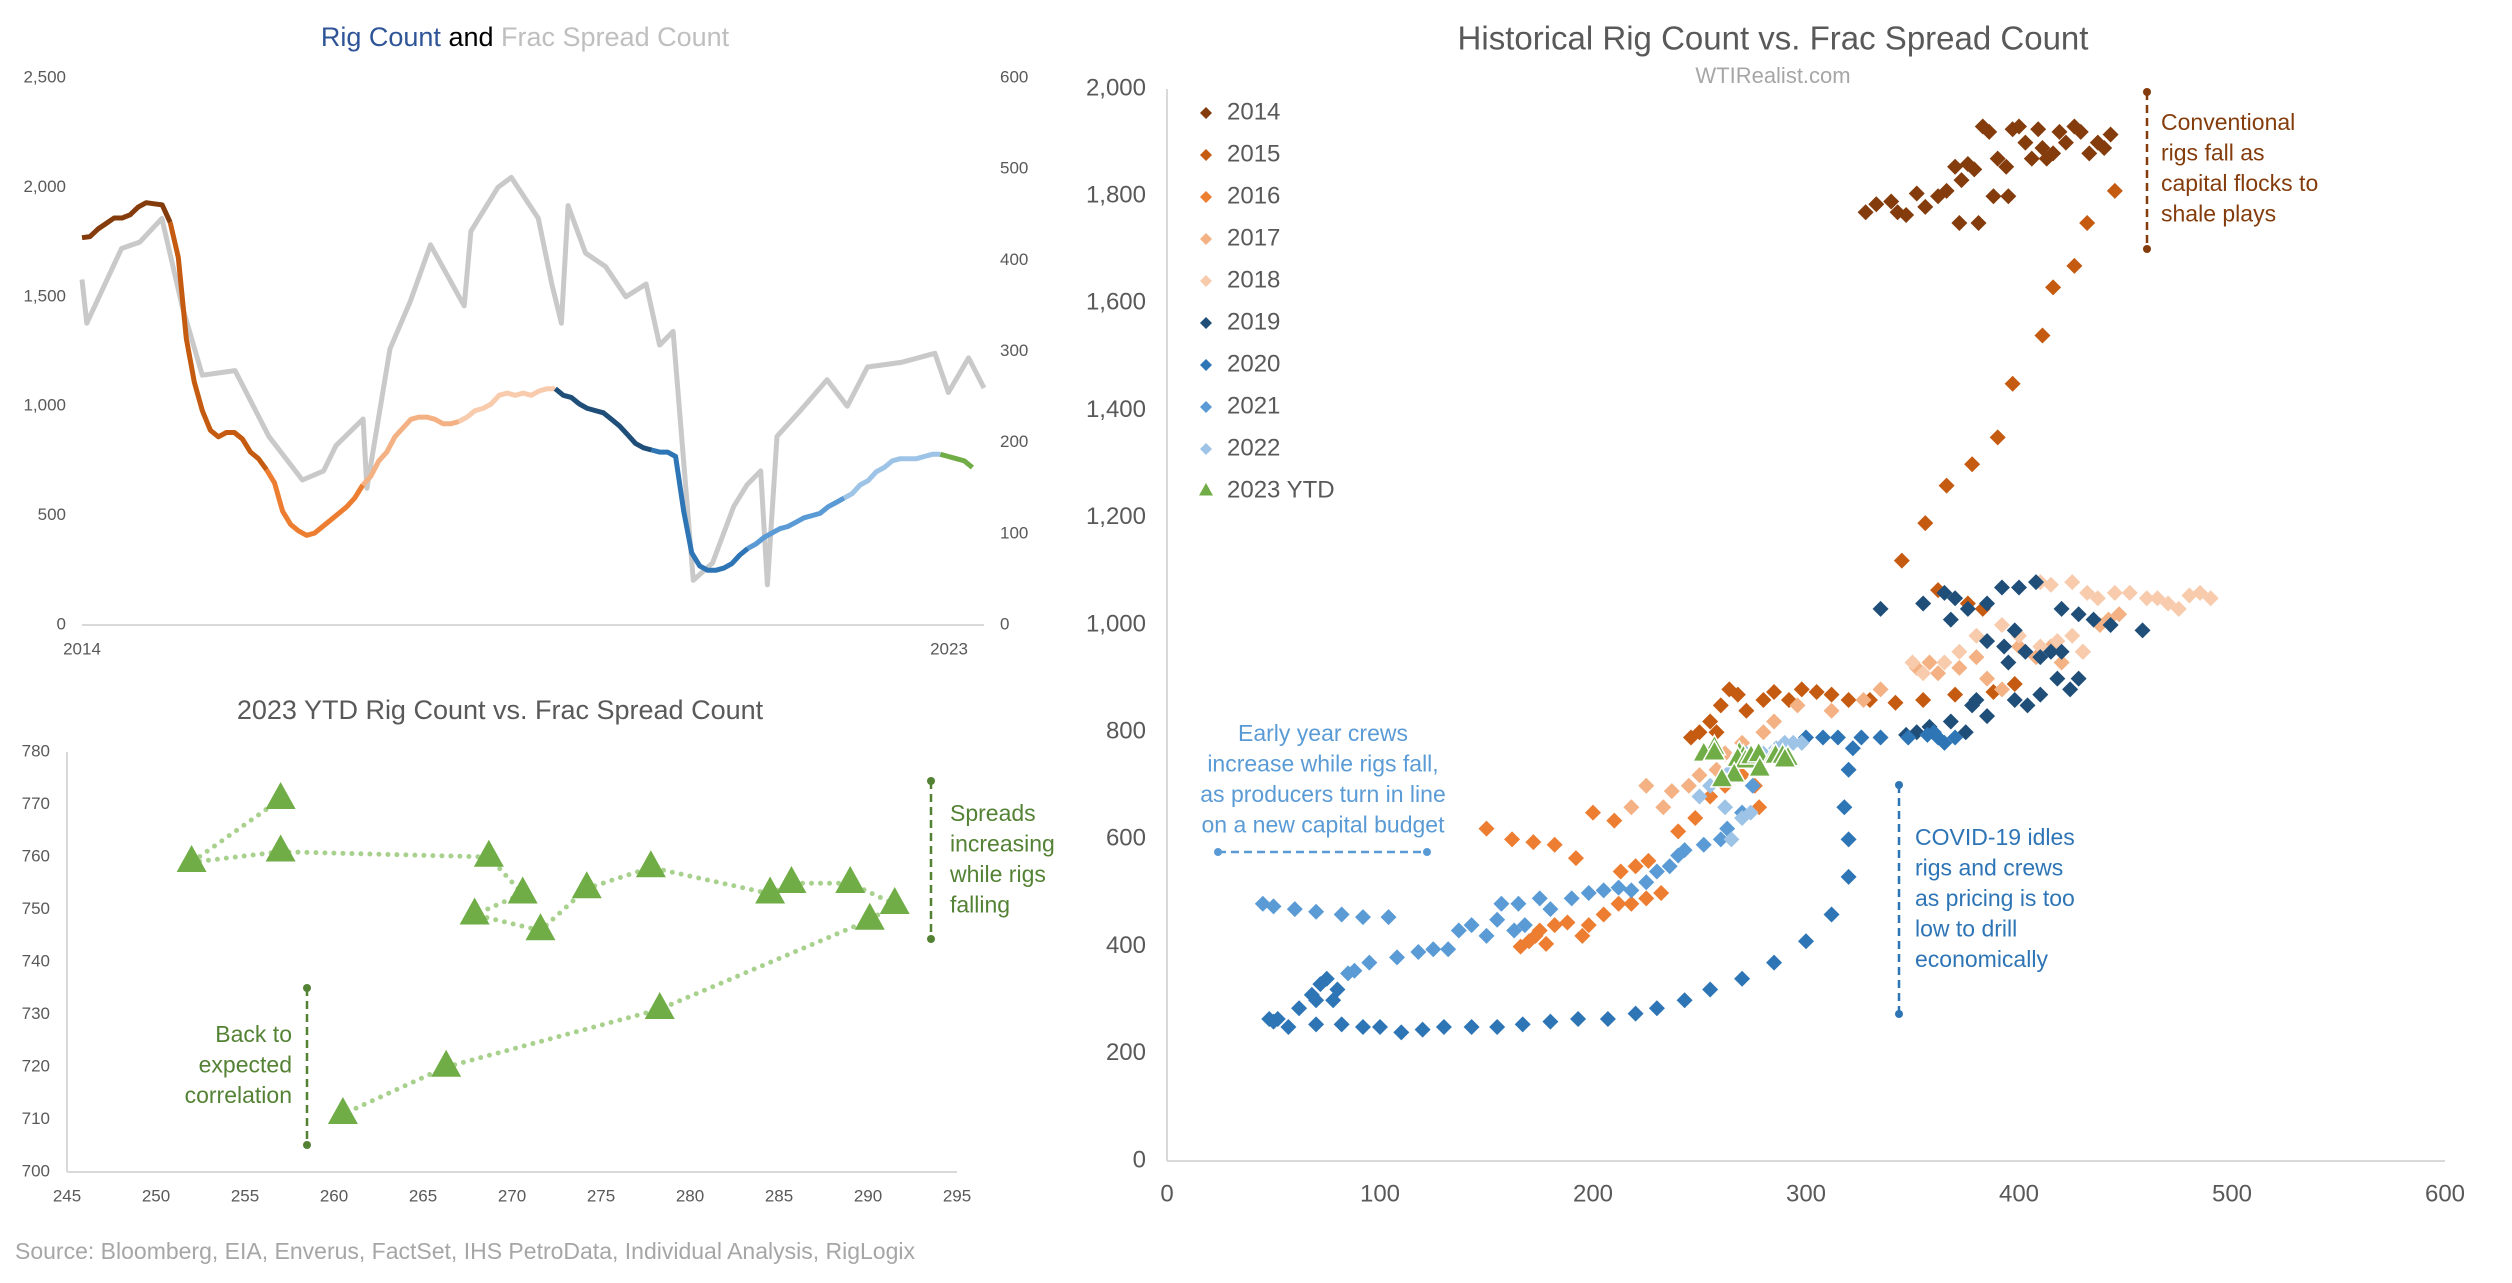 The width and height of the screenshot is (2512, 1283). Describe the element at coordinates (218, 346) in the screenshot. I see `rig-count-line-2015` at that location.